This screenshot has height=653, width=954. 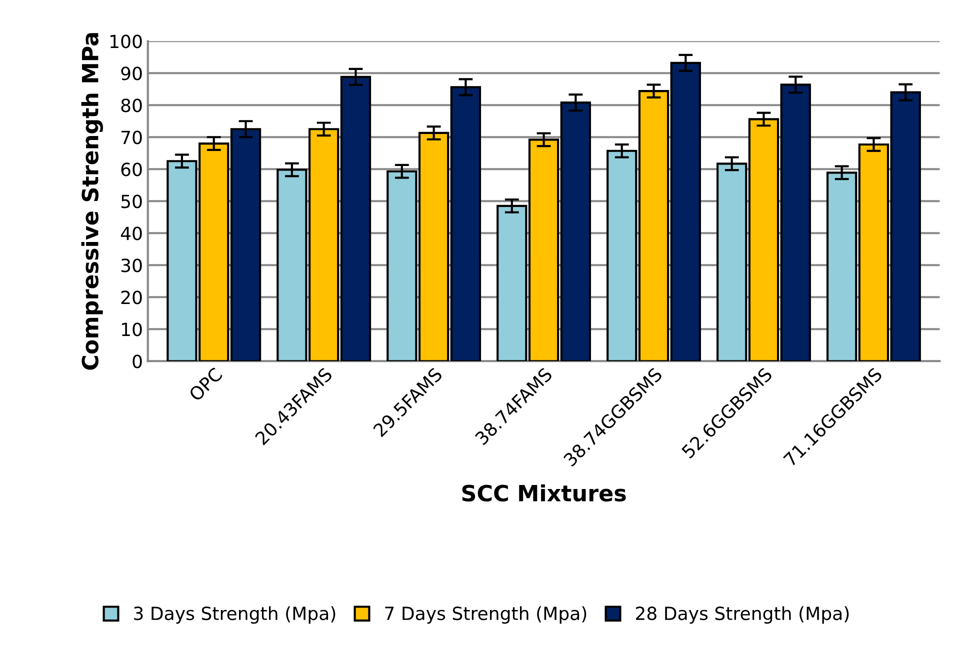 What do you see at coordinates (131, 297) in the screenshot?
I see `y-tick-label: 20` at bounding box center [131, 297].